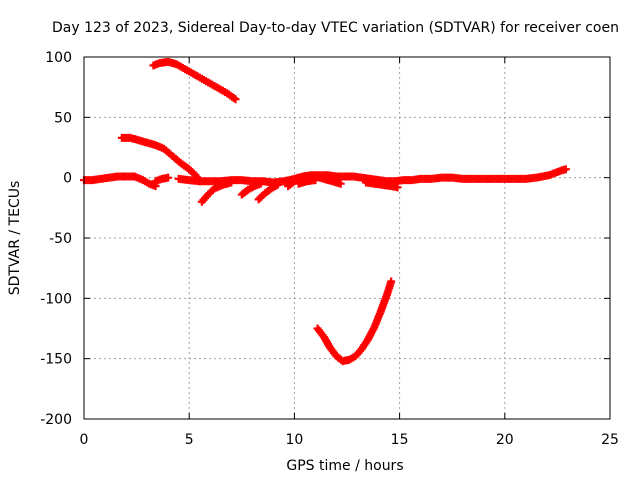 The width and height of the screenshot is (640, 480). Describe the element at coordinates (60, 239) in the screenshot. I see `y-tick-label: -50` at that location.